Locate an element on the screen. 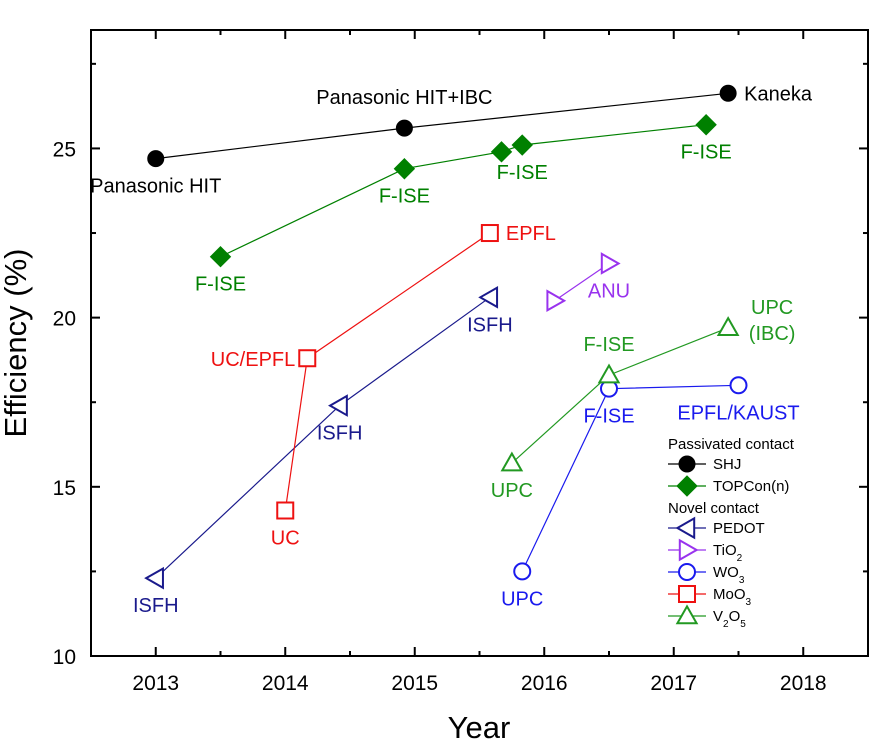 The image size is (883, 746). legend-label-wo3: WO3 is located at coordinates (729, 575).